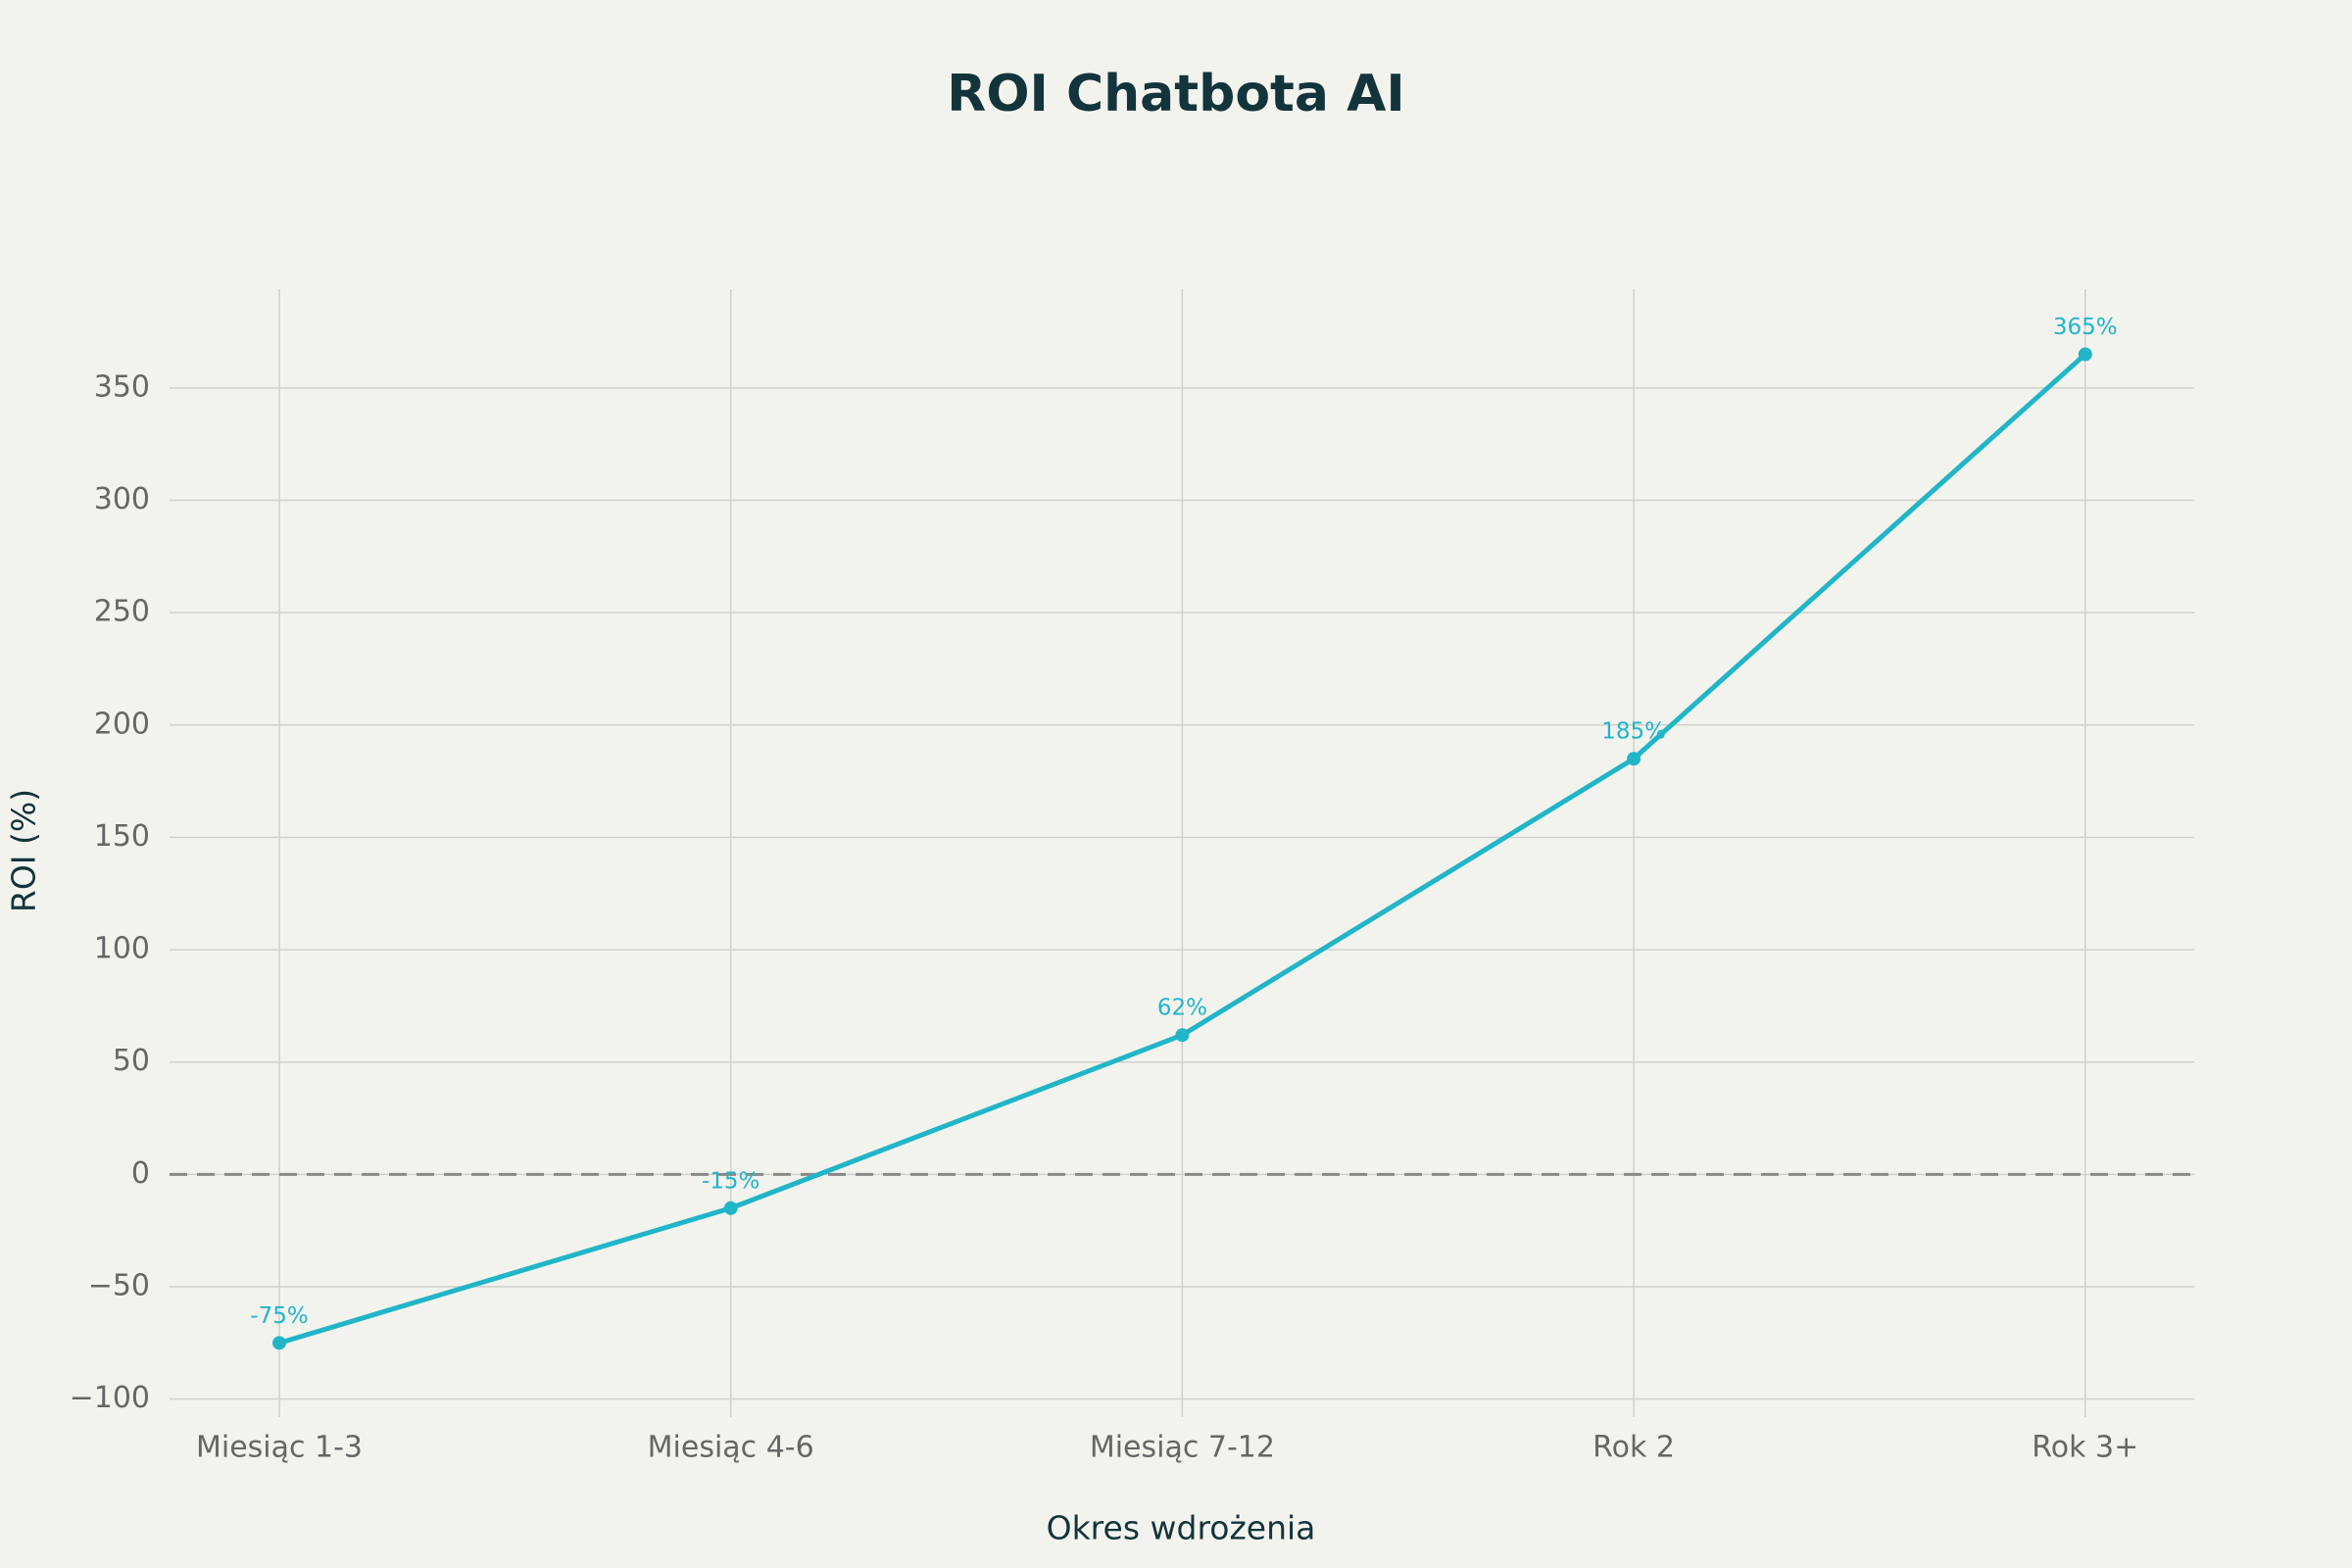 The image size is (2352, 1568). What do you see at coordinates (24, 850) in the screenshot?
I see `y-axis-title: ROI (%)` at bounding box center [24, 850].